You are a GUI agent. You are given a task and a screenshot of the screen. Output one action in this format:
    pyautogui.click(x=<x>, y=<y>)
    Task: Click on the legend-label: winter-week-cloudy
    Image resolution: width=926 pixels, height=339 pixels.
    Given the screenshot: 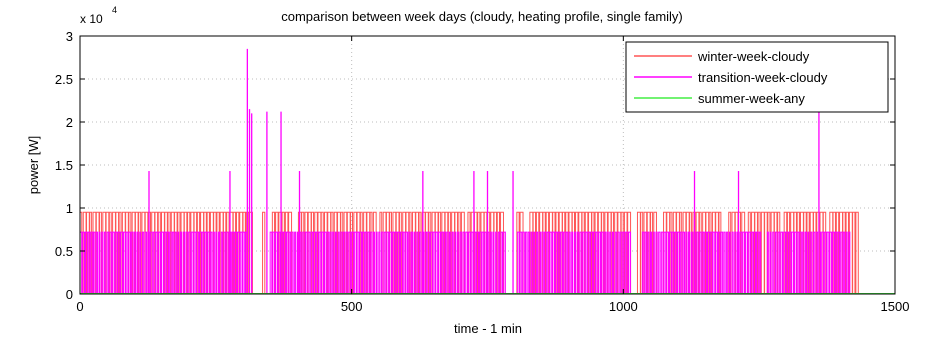 What is the action you would take?
    pyautogui.click(x=753, y=56)
    